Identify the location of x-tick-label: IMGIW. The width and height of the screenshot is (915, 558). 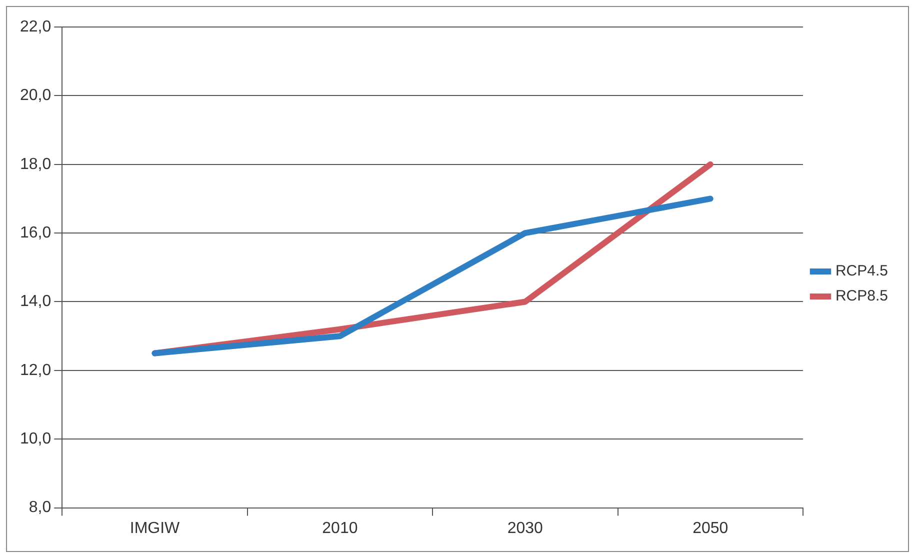
(155, 528).